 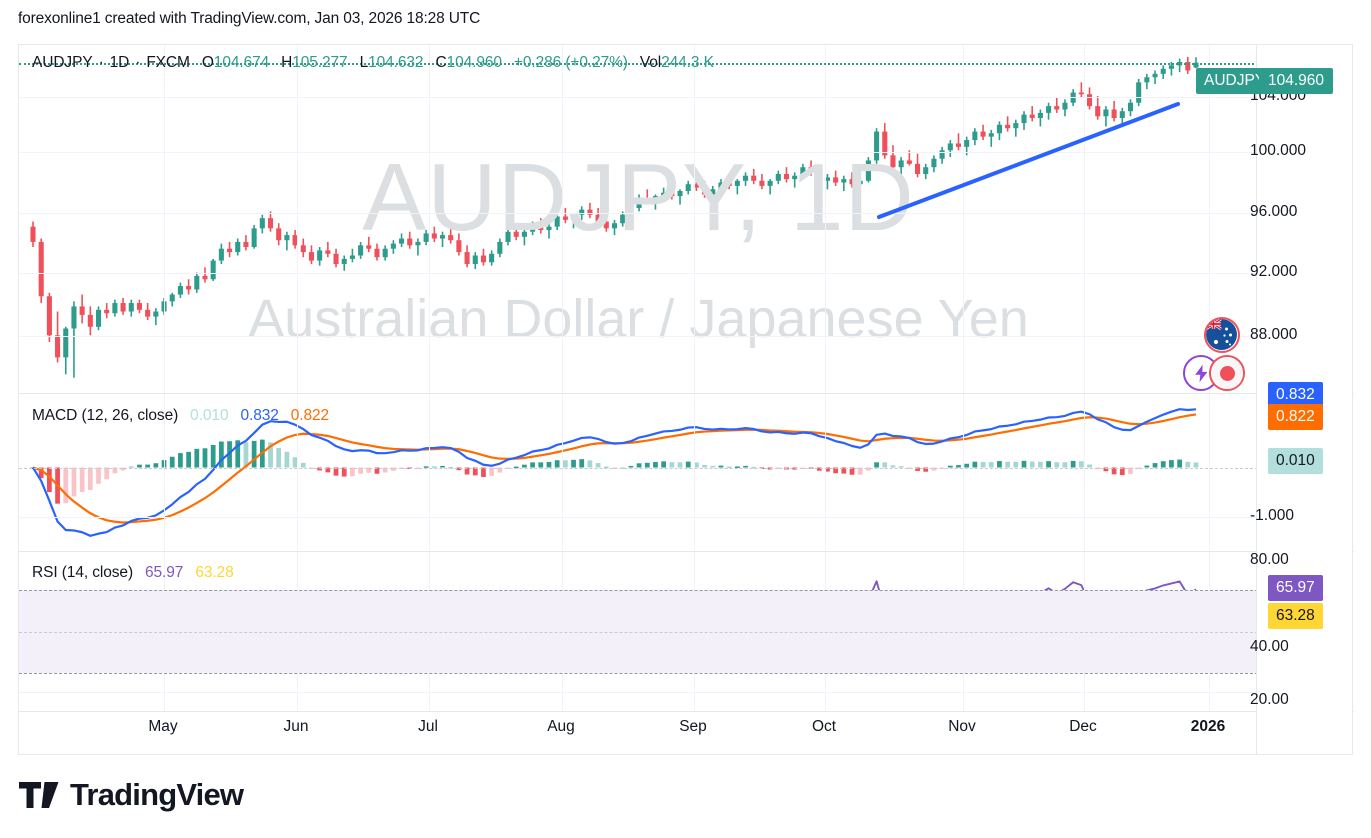 What do you see at coordinates (1272, 515) in the screenshot?
I see `macd-axis-tick: -1.000` at bounding box center [1272, 515].